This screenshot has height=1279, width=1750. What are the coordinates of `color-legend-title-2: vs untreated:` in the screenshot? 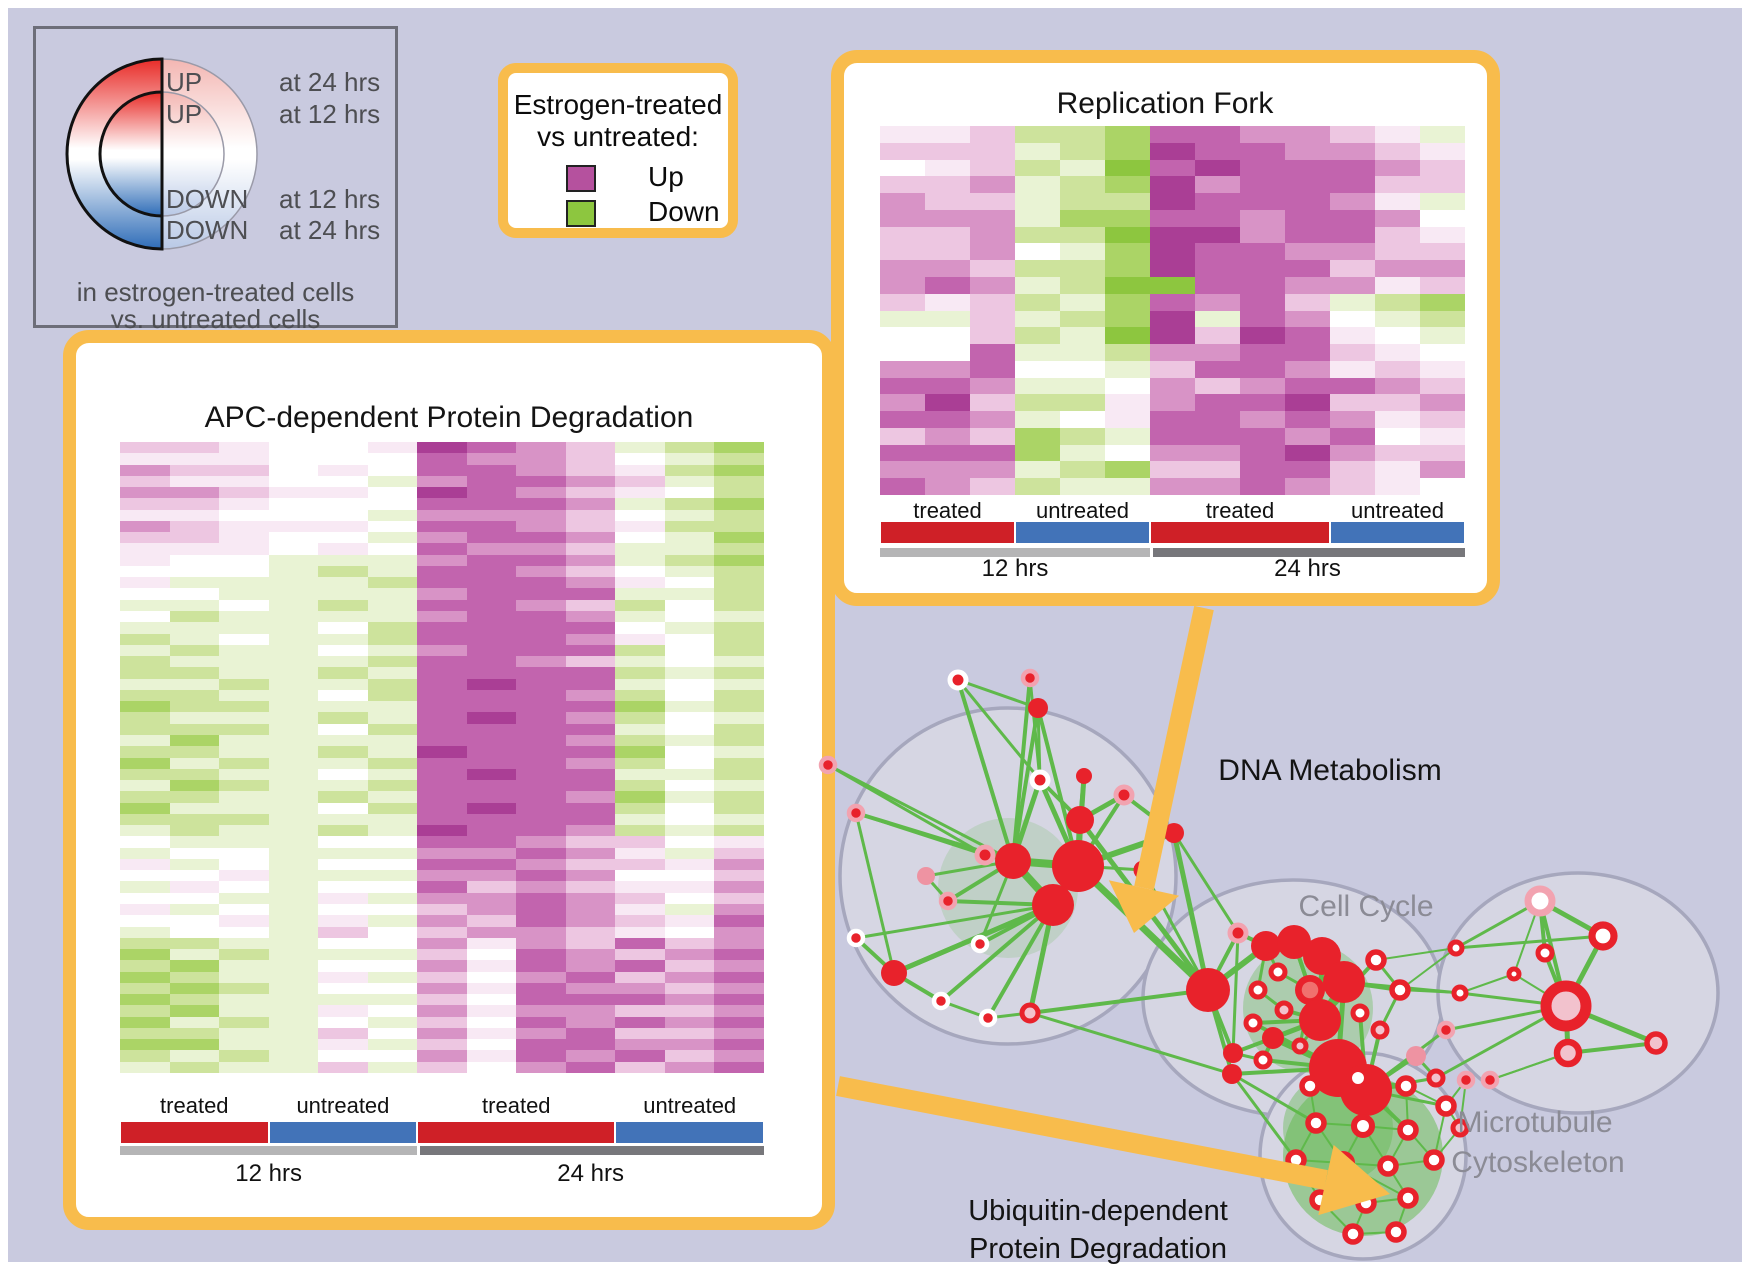 It's located at (618, 136).